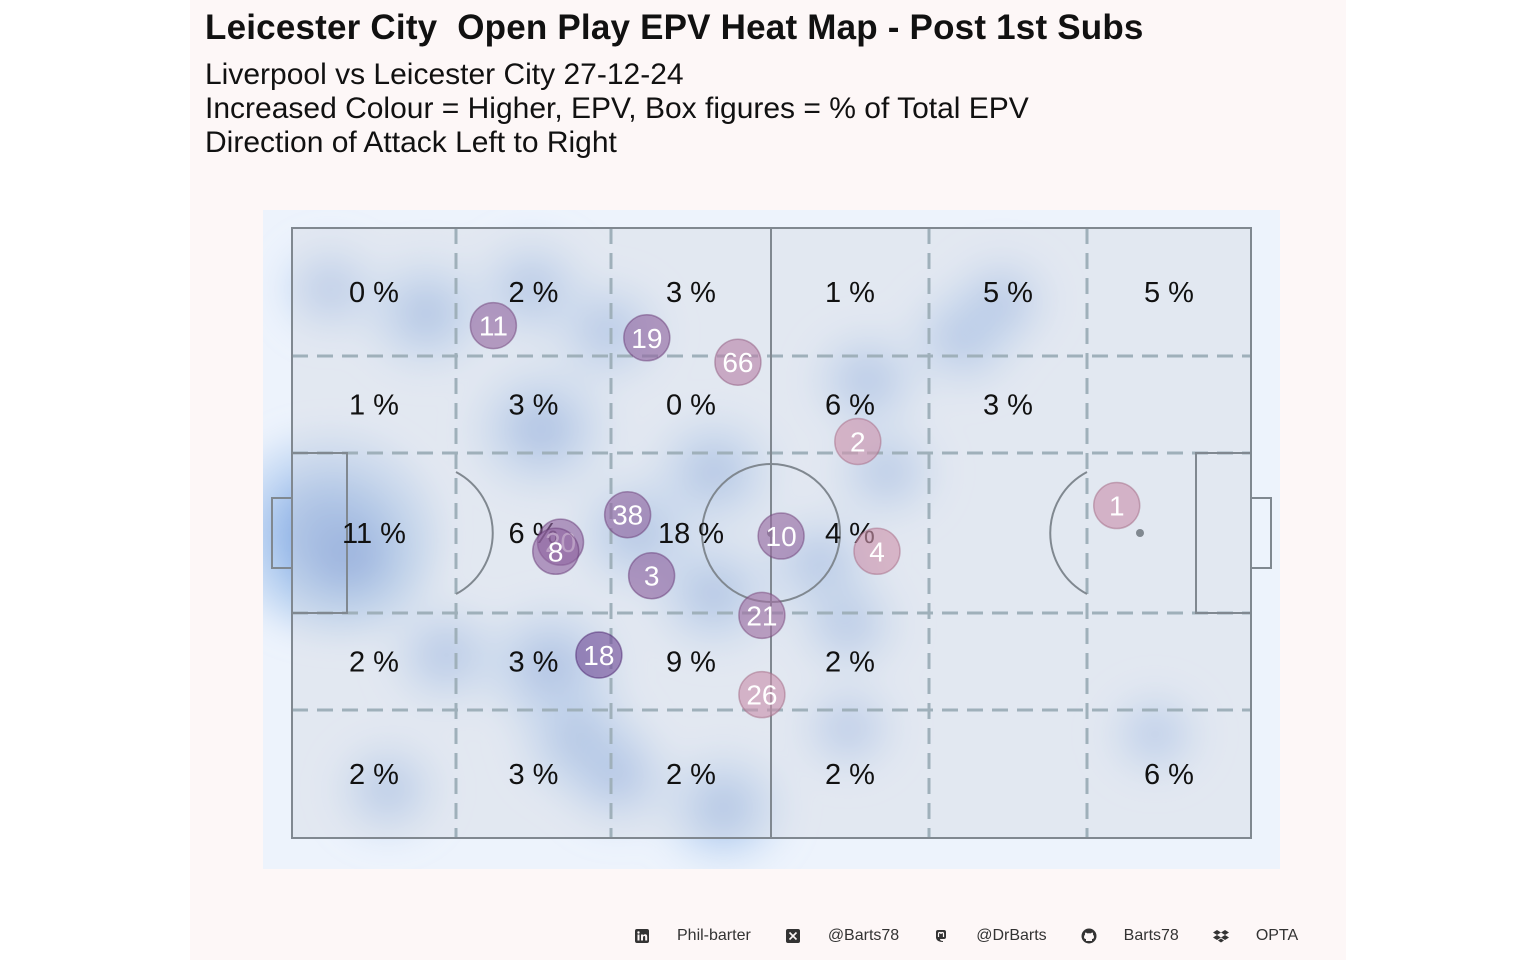 This screenshot has width=1536, height=960. What do you see at coordinates (444, 74) in the screenshot?
I see `subtitle-line-1: Liverpool vs Leicester City 27-12-24` at bounding box center [444, 74].